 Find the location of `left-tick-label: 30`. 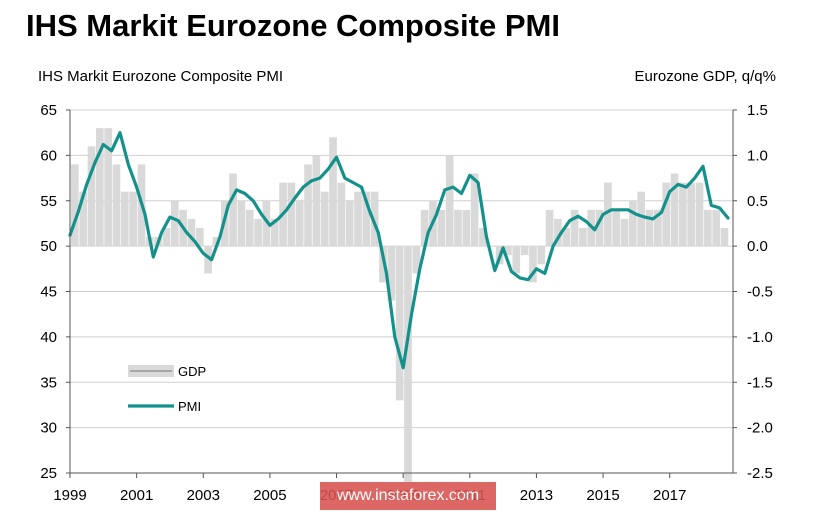

left-tick-label: 30 is located at coordinates (48, 428).